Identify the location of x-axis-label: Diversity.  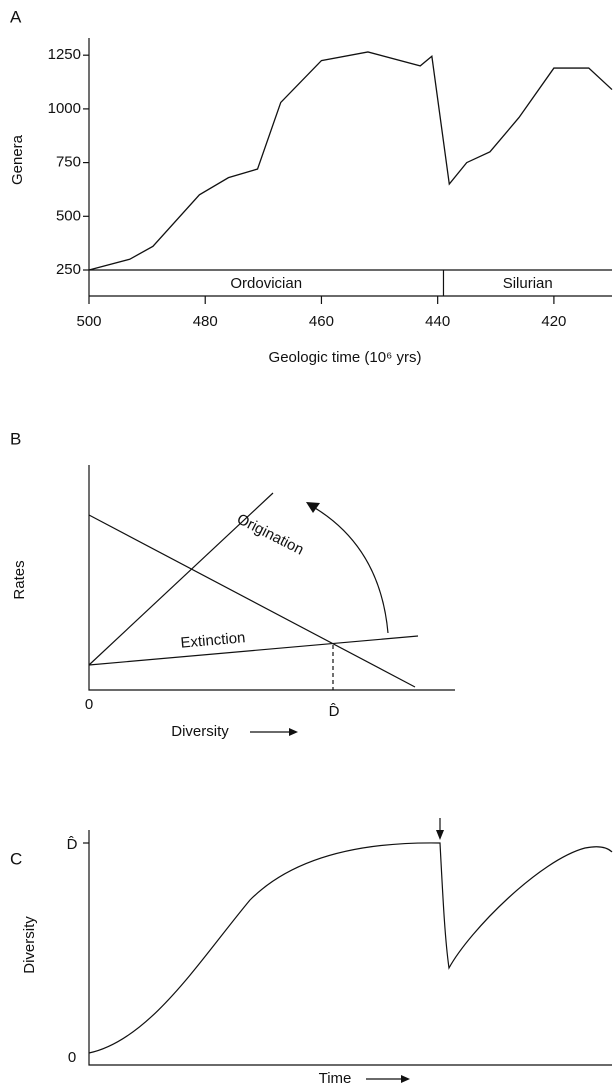
(200, 731).